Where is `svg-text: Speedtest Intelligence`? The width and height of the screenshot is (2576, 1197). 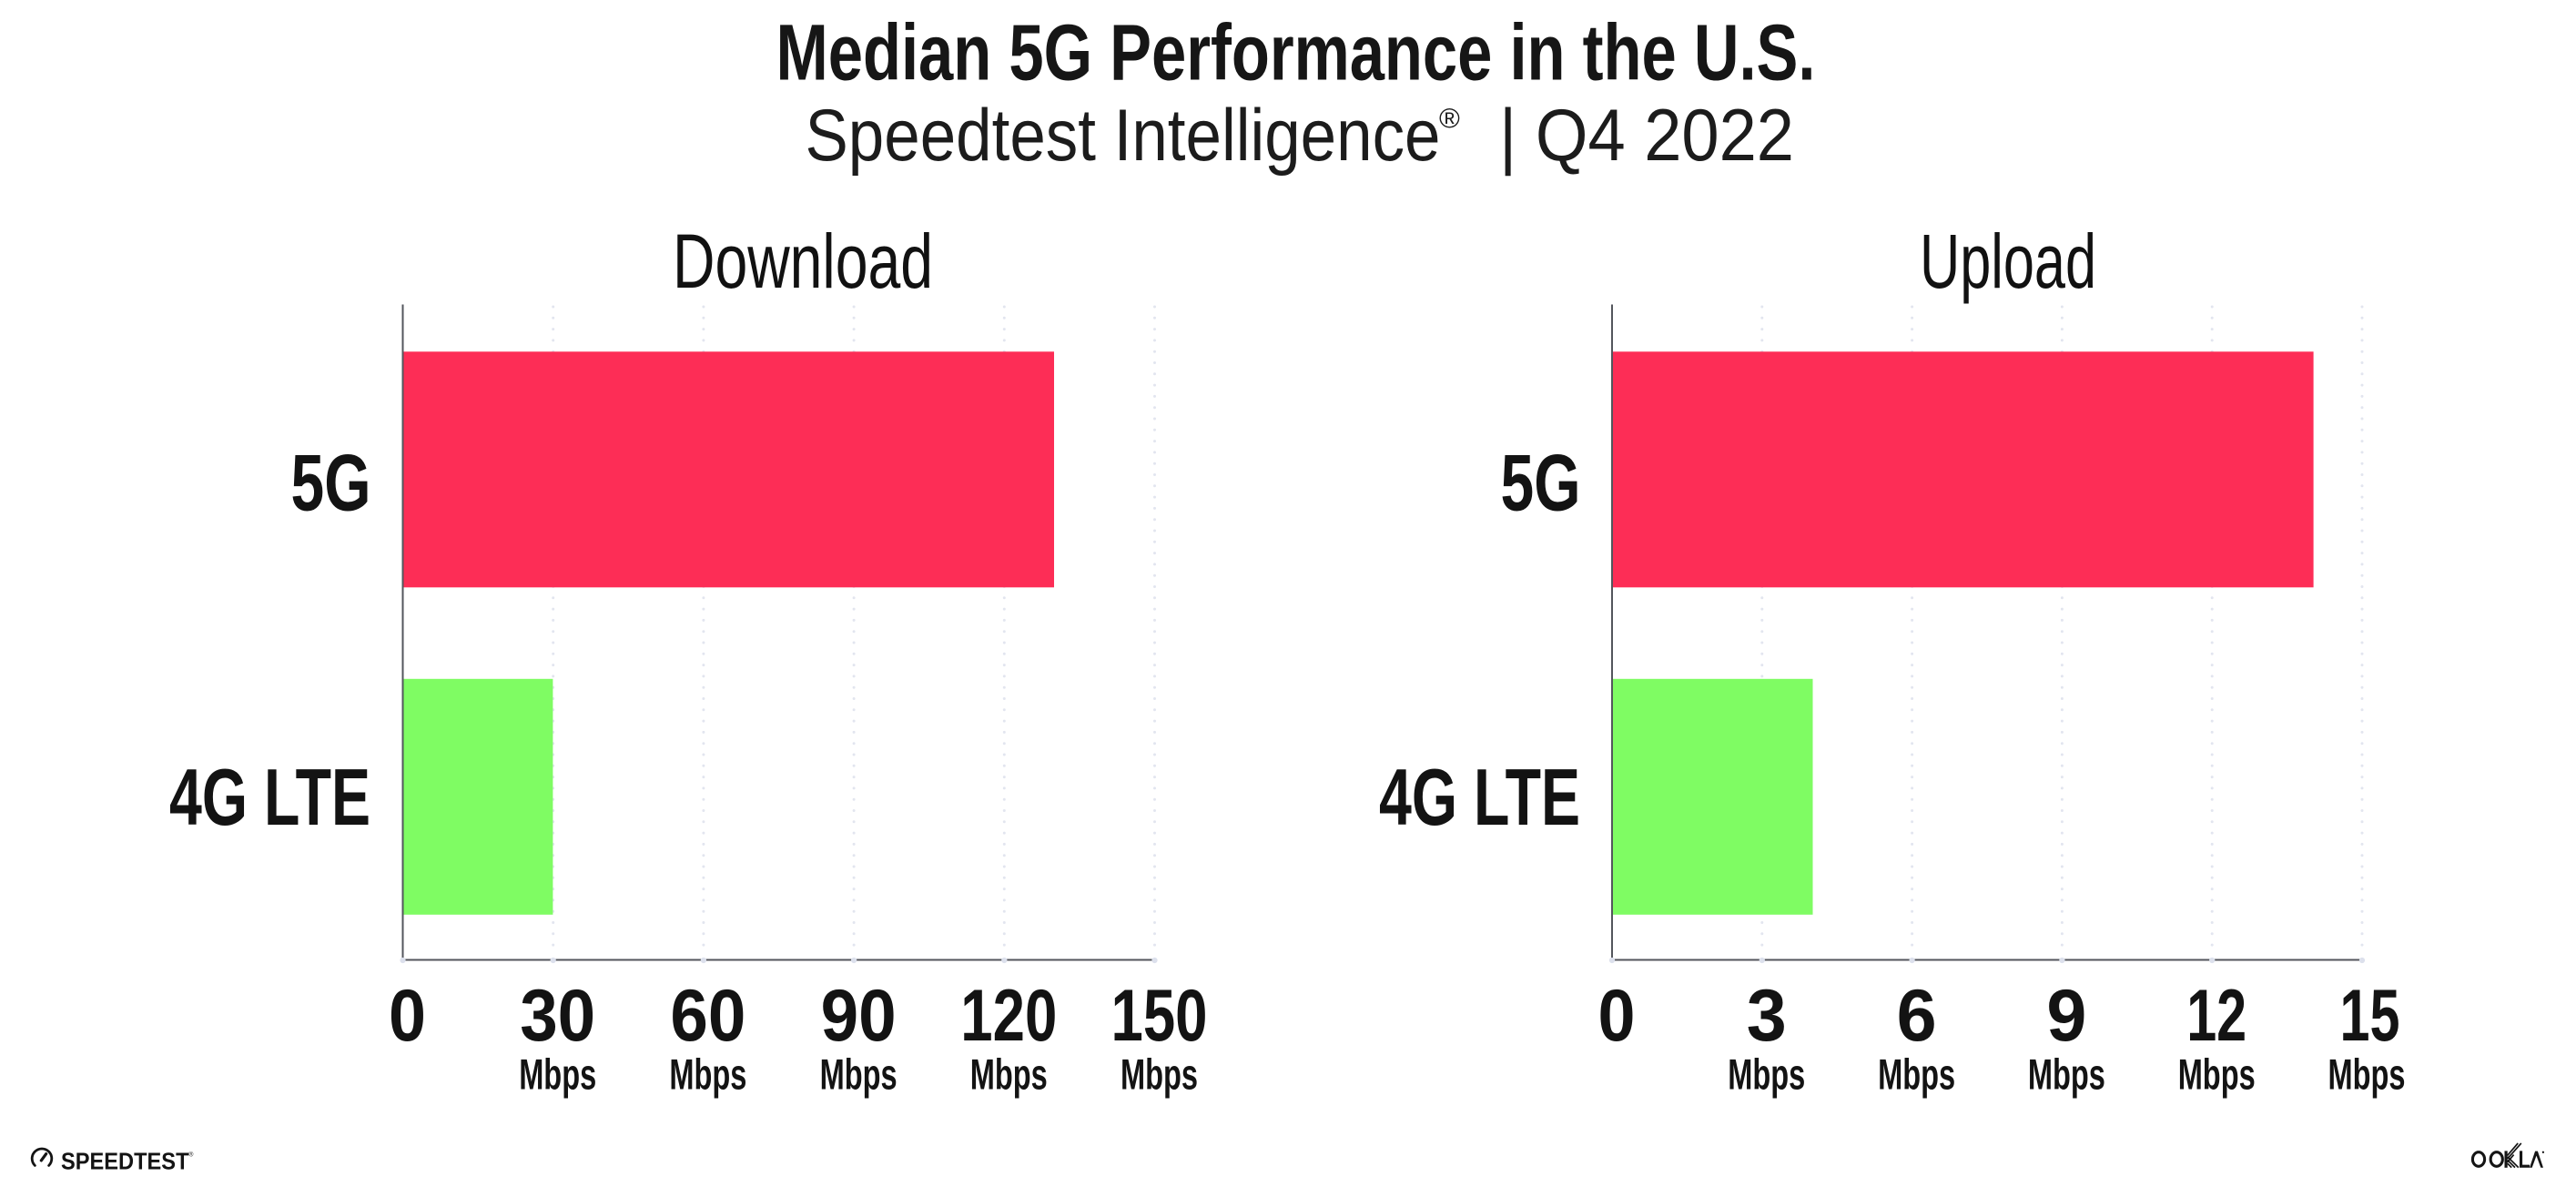 svg-text: Speedtest Intelligence is located at coordinates (1123, 136).